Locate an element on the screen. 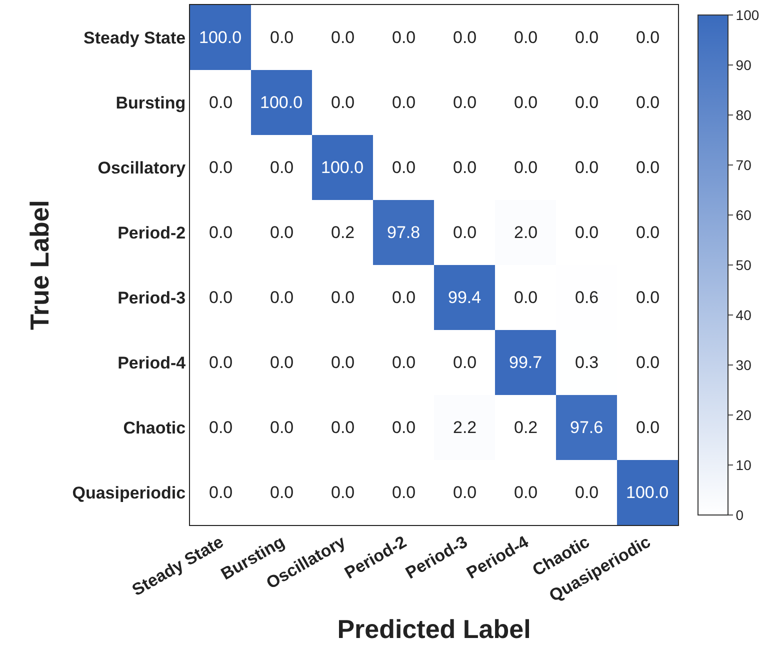 Image resolution: width=775 pixels, height=660 pixels. data-label: 99.4 is located at coordinates (465, 297).